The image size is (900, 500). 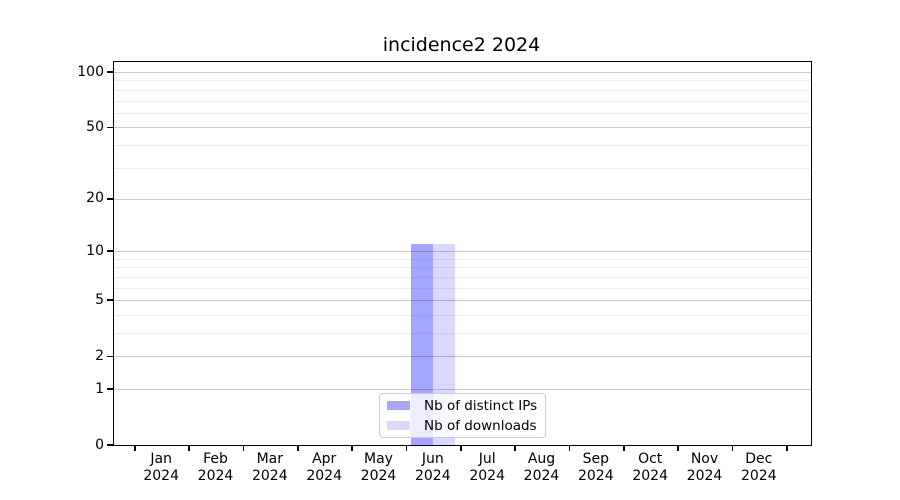 What do you see at coordinates (90, 71) in the screenshot?
I see `y-tick-label: 100` at bounding box center [90, 71].